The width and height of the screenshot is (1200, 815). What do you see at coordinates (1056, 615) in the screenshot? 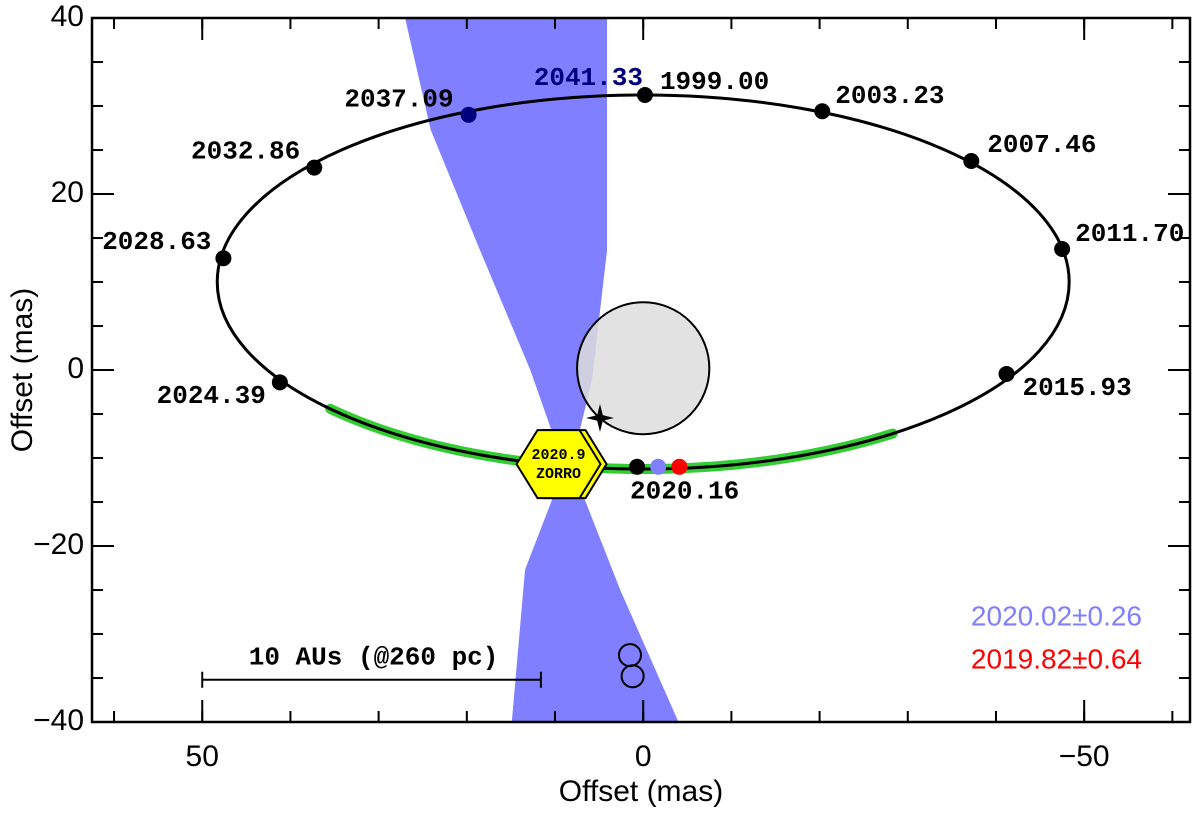
I see `legend-entry: 2020.02±0.26` at bounding box center [1056, 615].